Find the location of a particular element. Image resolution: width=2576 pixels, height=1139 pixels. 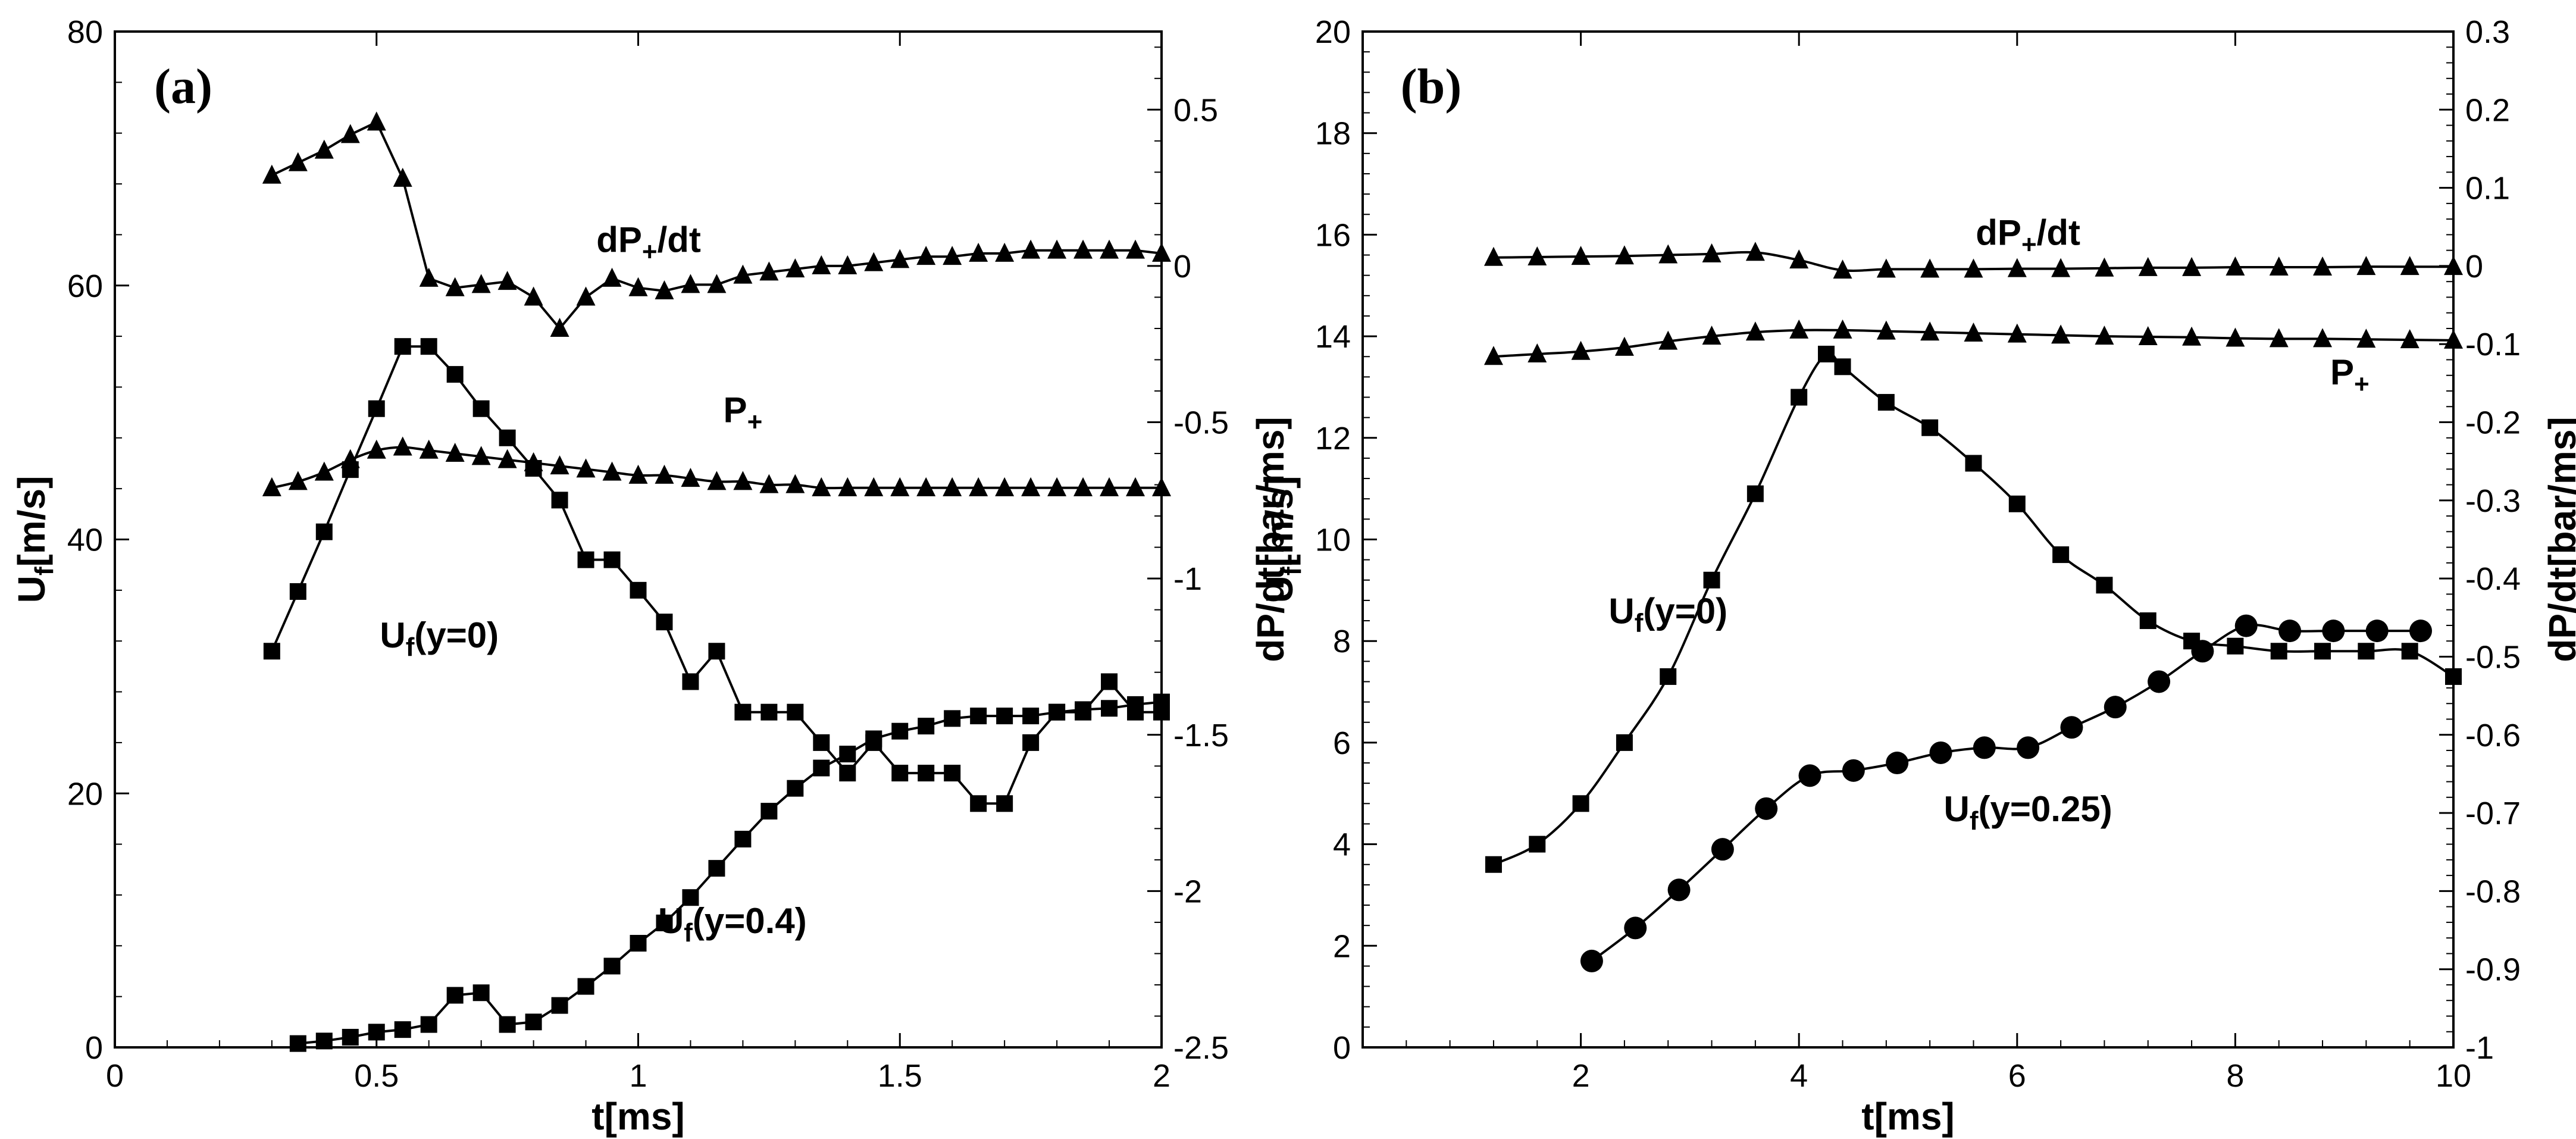

x-tick-label: 8 is located at coordinates (2235, 1076).